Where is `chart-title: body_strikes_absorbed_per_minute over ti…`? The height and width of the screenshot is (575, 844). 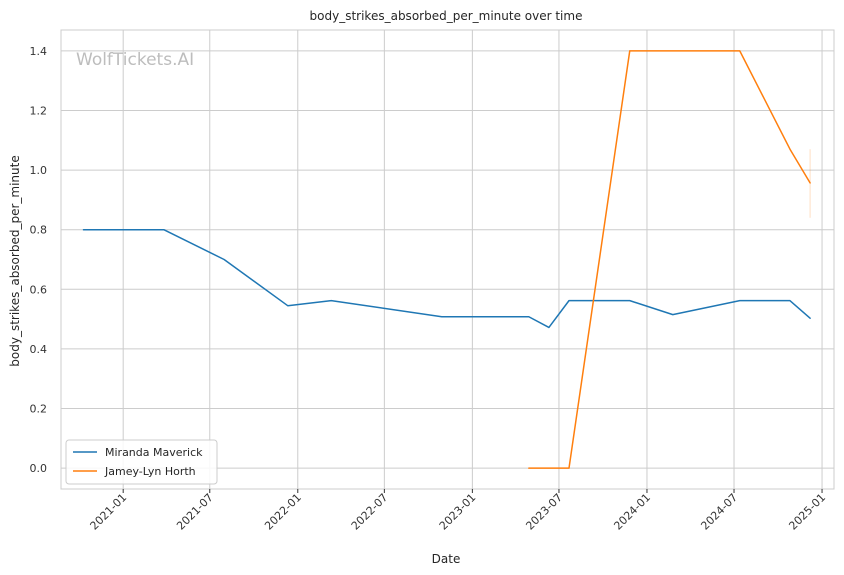
chart-title: body_strikes_absorbed_per_minute over ti… is located at coordinates (446, 16).